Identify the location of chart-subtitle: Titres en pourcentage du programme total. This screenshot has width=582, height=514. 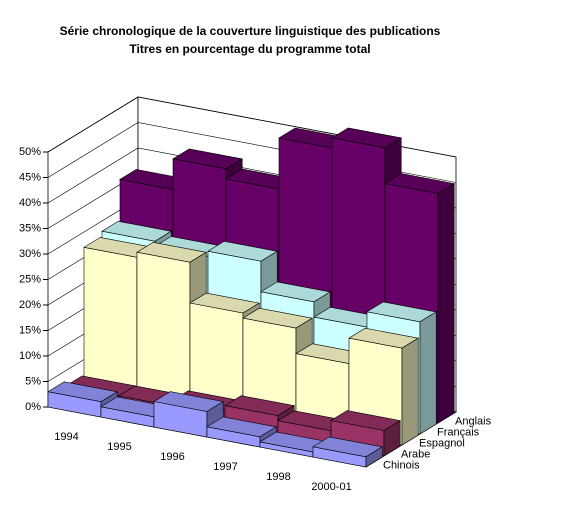
(249, 49).